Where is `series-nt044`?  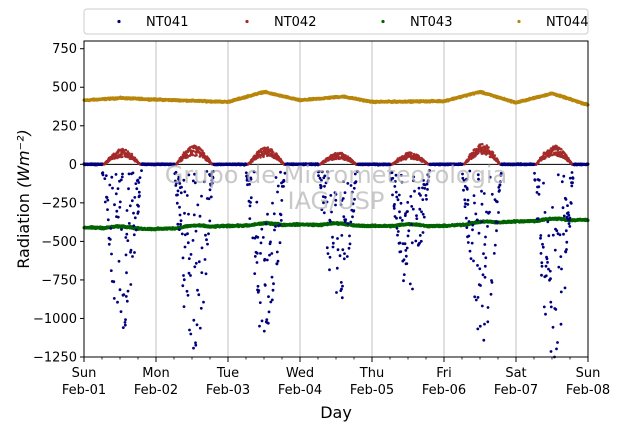 series-nt044 is located at coordinates (336, 98).